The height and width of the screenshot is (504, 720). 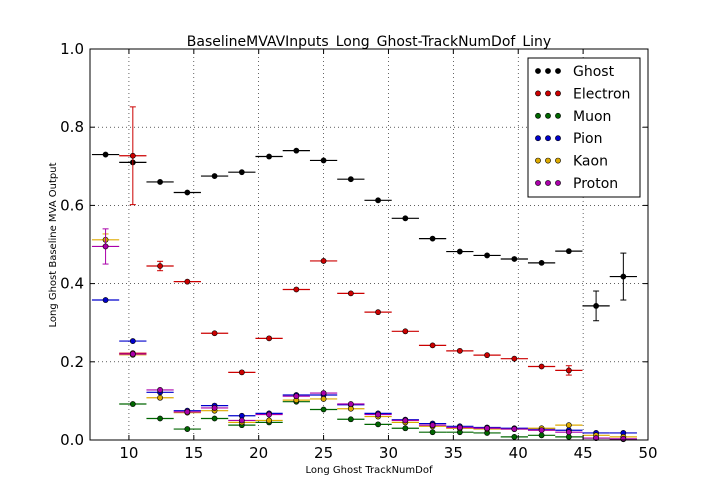 I want to click on x-tick-label: 15, so click(x=193, y=453).